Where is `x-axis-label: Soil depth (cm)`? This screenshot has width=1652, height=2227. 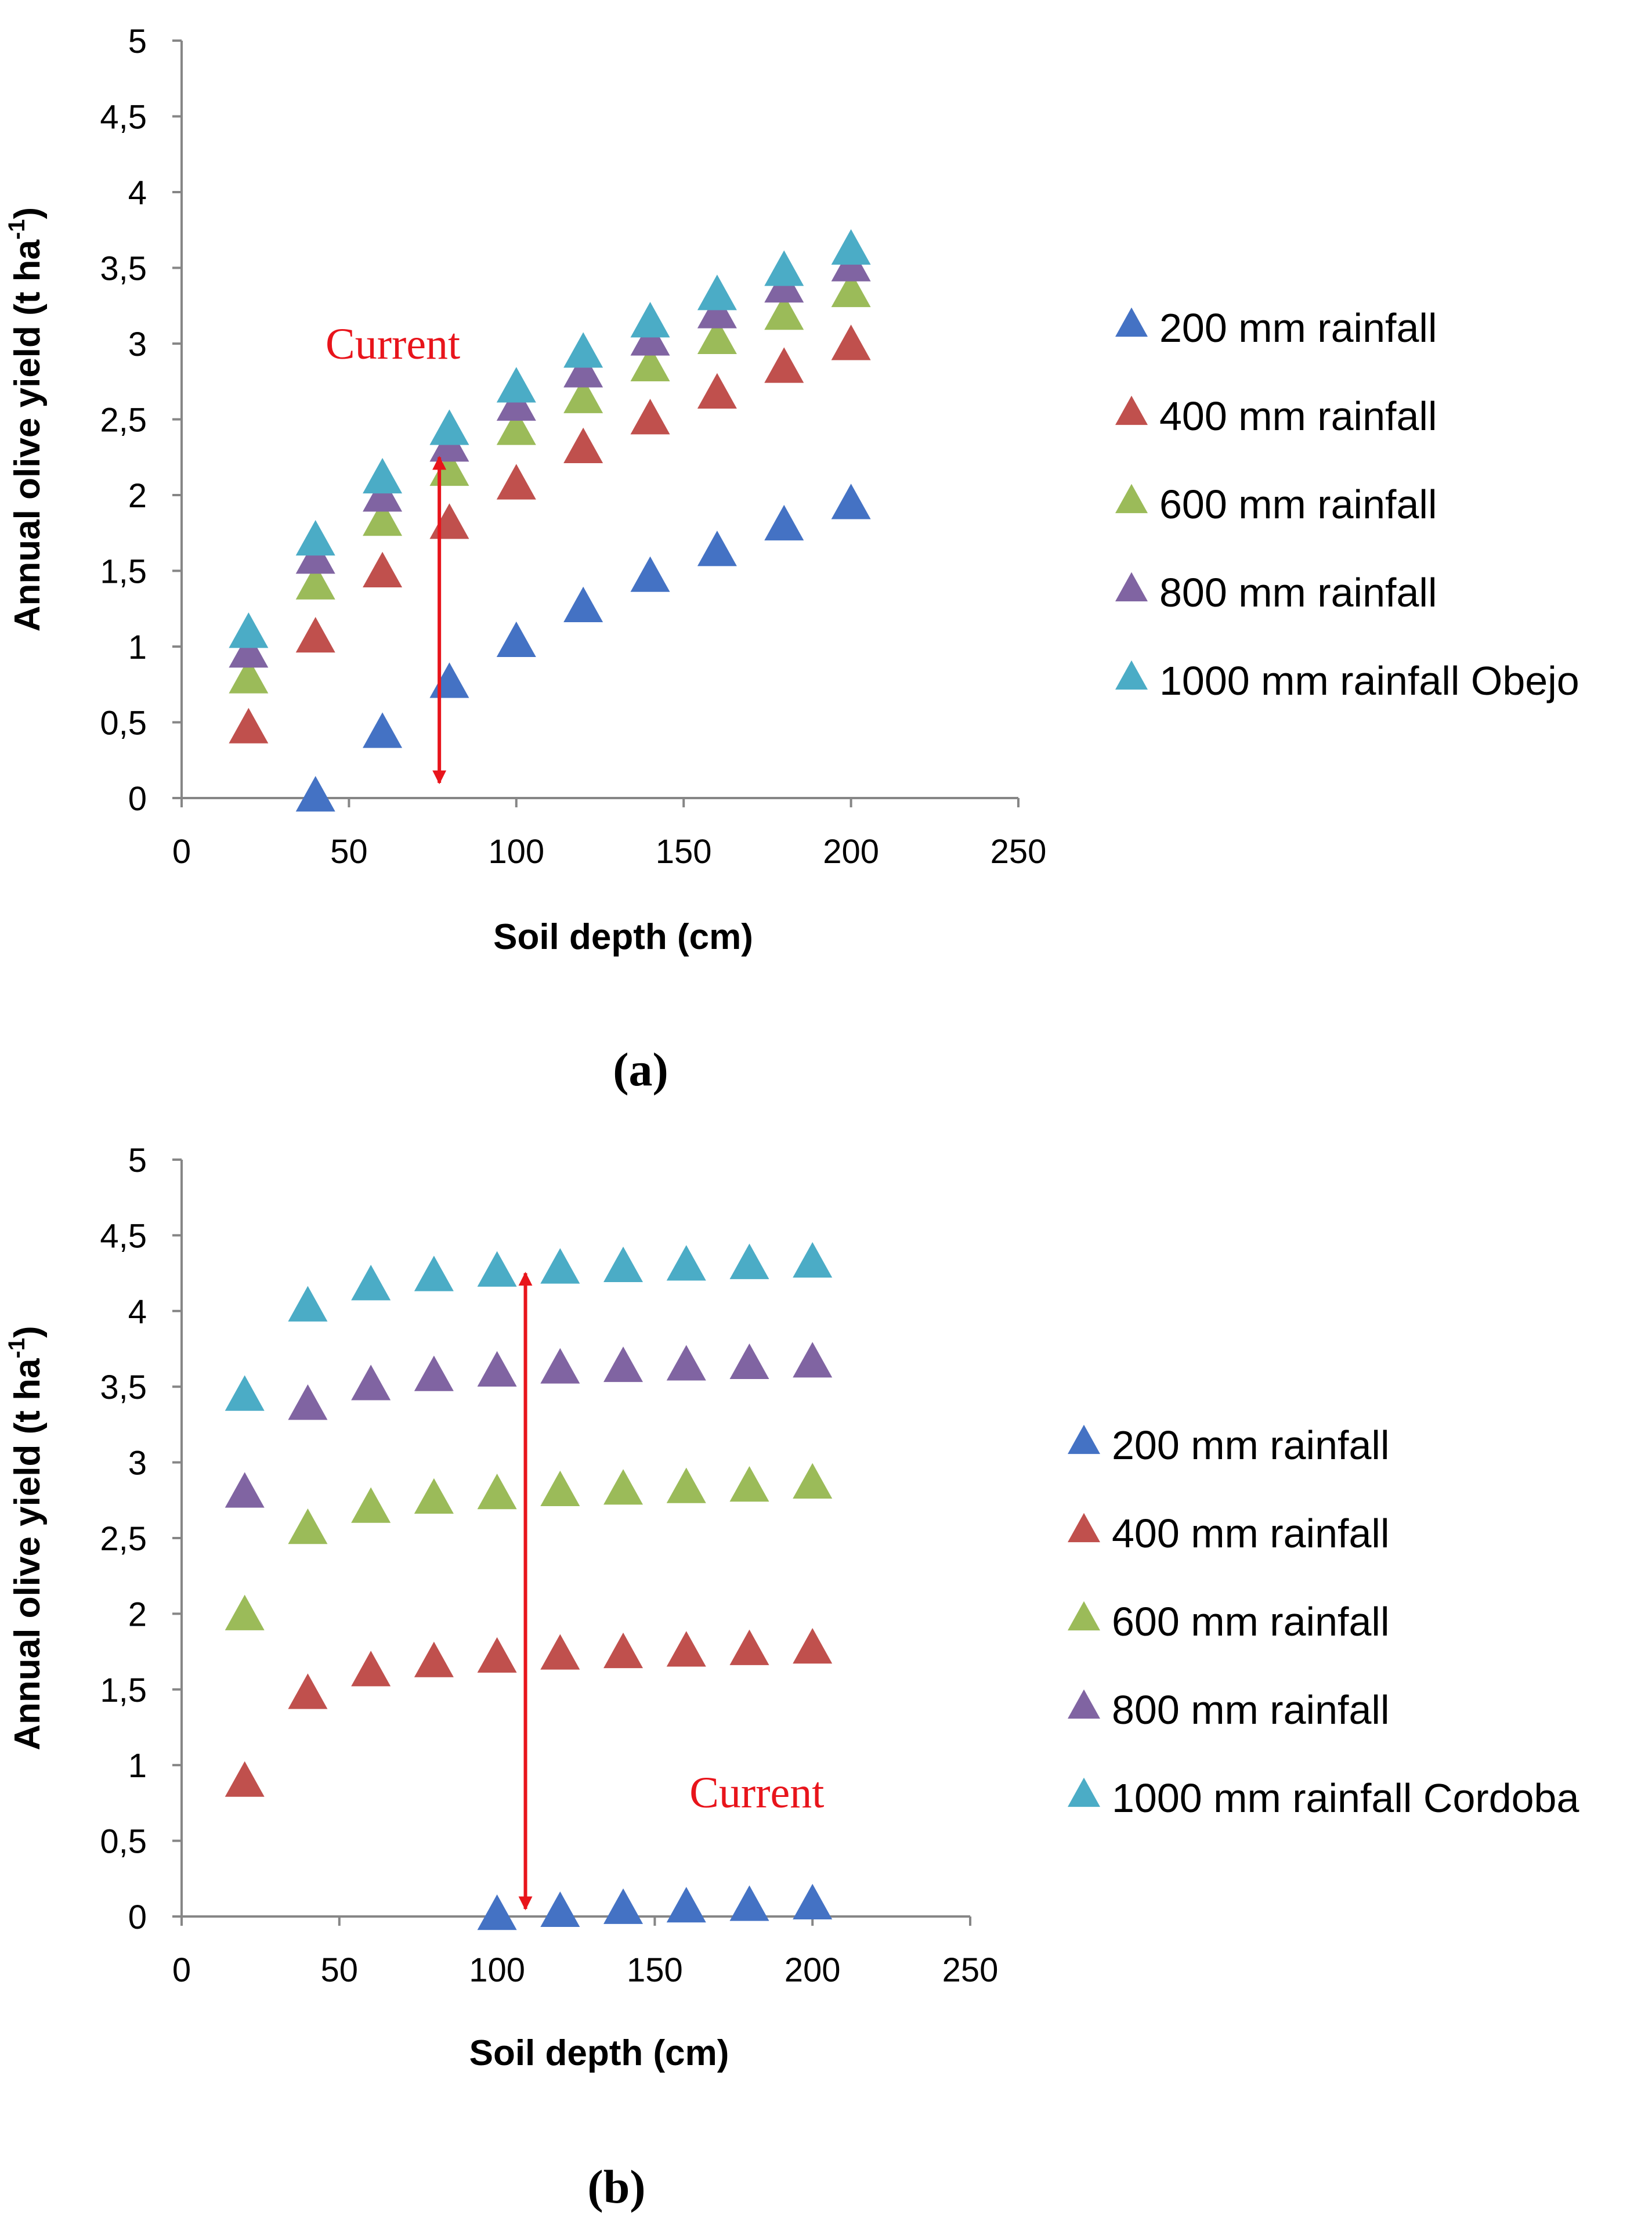
x-axis-label: Soil depth (cm) is located at coordinates (623, 937).